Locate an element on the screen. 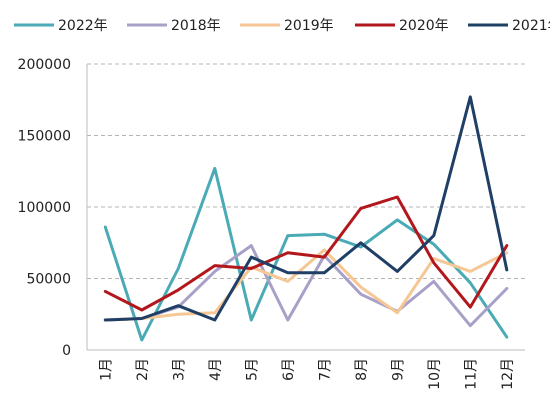  y-tick-label: 0 is located at coordinates (66, 351).